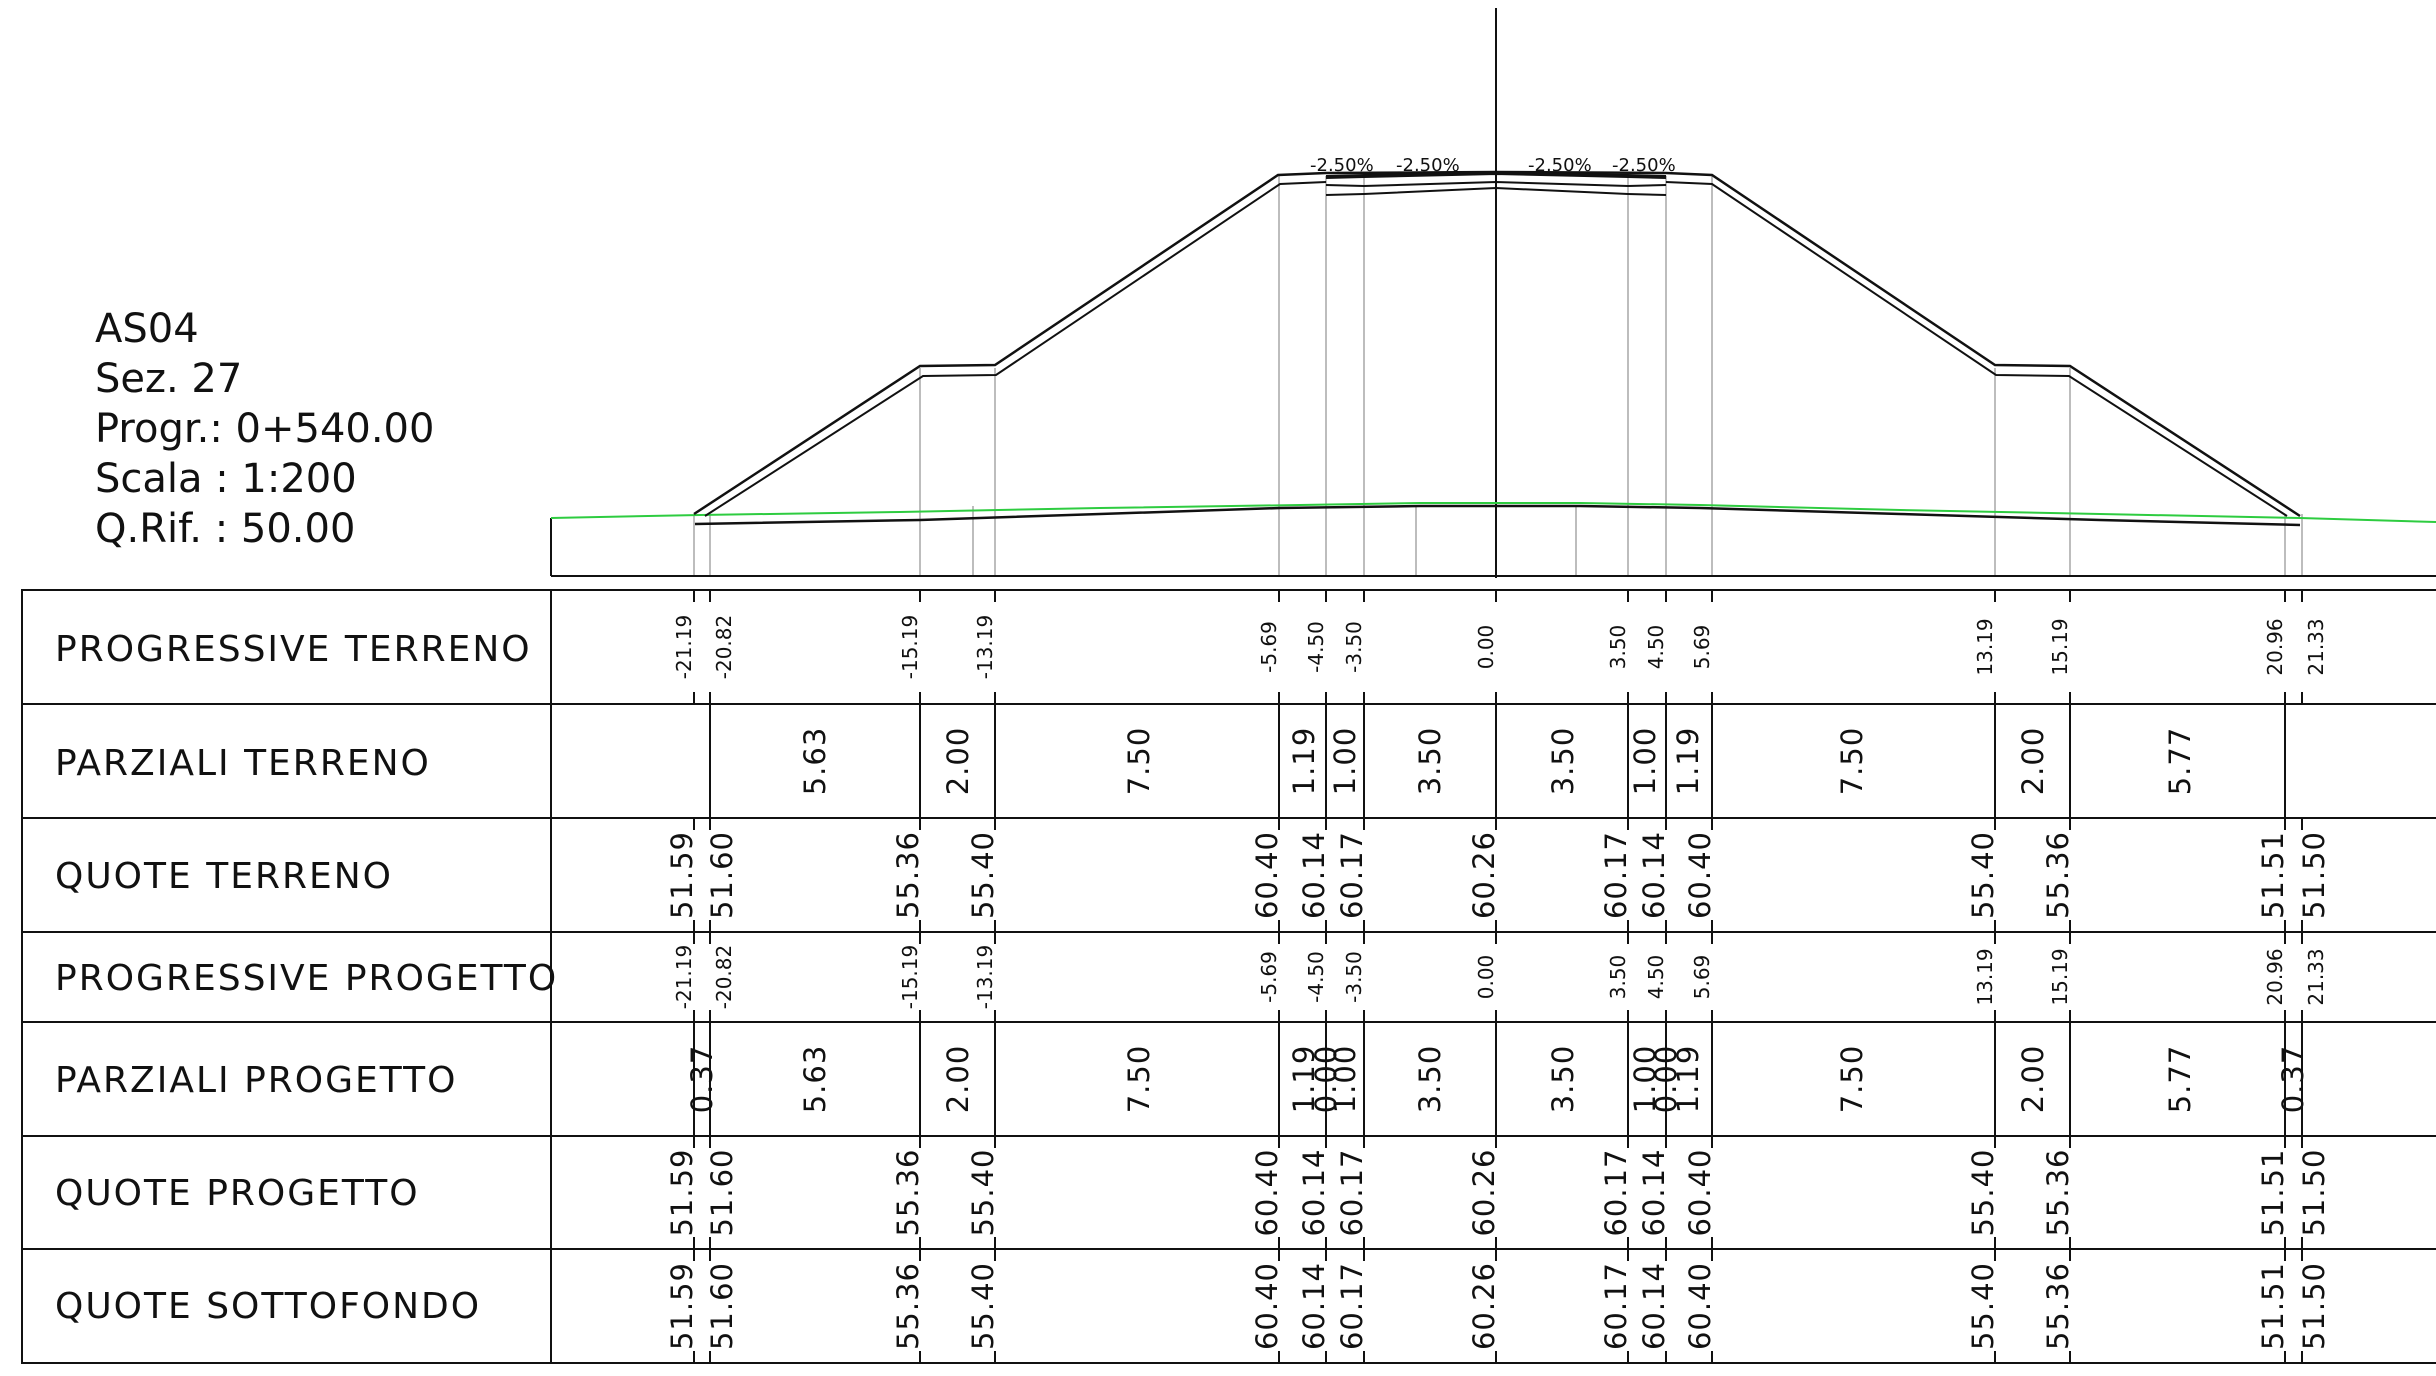 The image size is (2436, 1376). I want to click on section-scale: Scala : 1:200, so click(226, 479).